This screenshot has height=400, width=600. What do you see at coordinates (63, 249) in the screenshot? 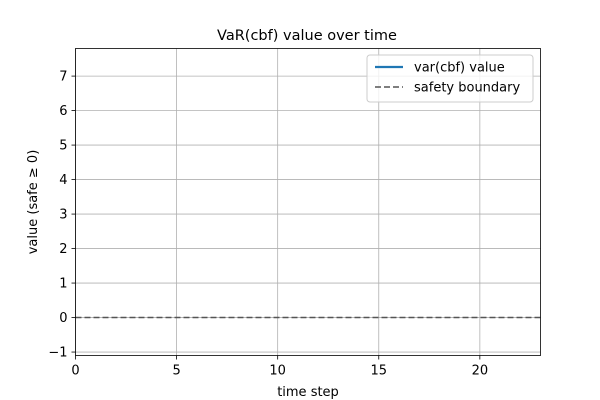
I see `y-tick-label: 2` at bounding box center [63, 249].